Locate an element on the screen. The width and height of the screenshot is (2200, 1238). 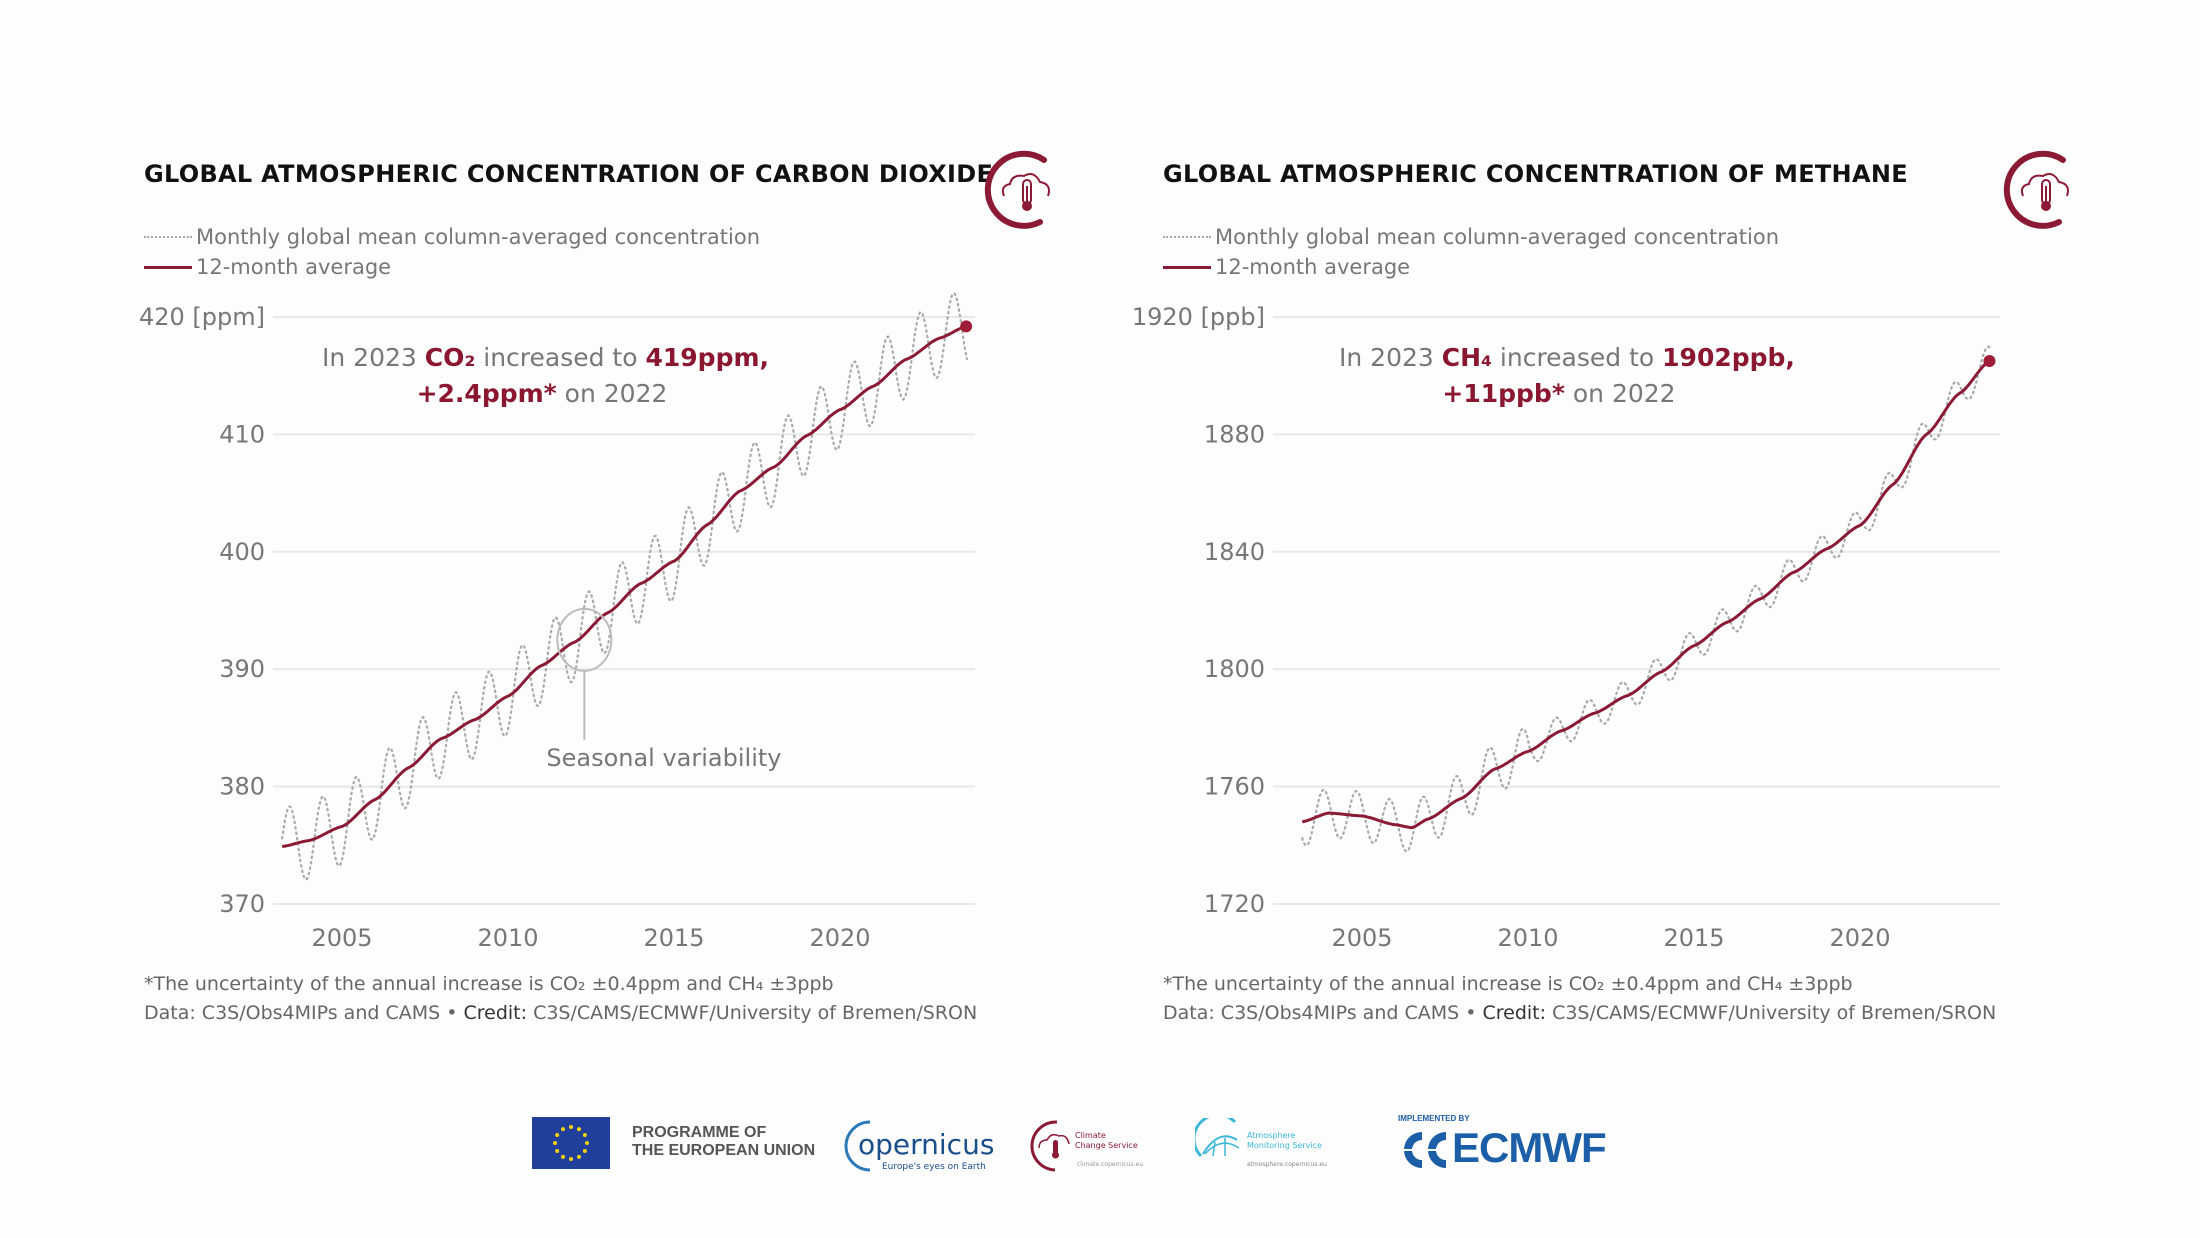
y-tick-label: 420 [ppm] is located at coordinates (202, 317).